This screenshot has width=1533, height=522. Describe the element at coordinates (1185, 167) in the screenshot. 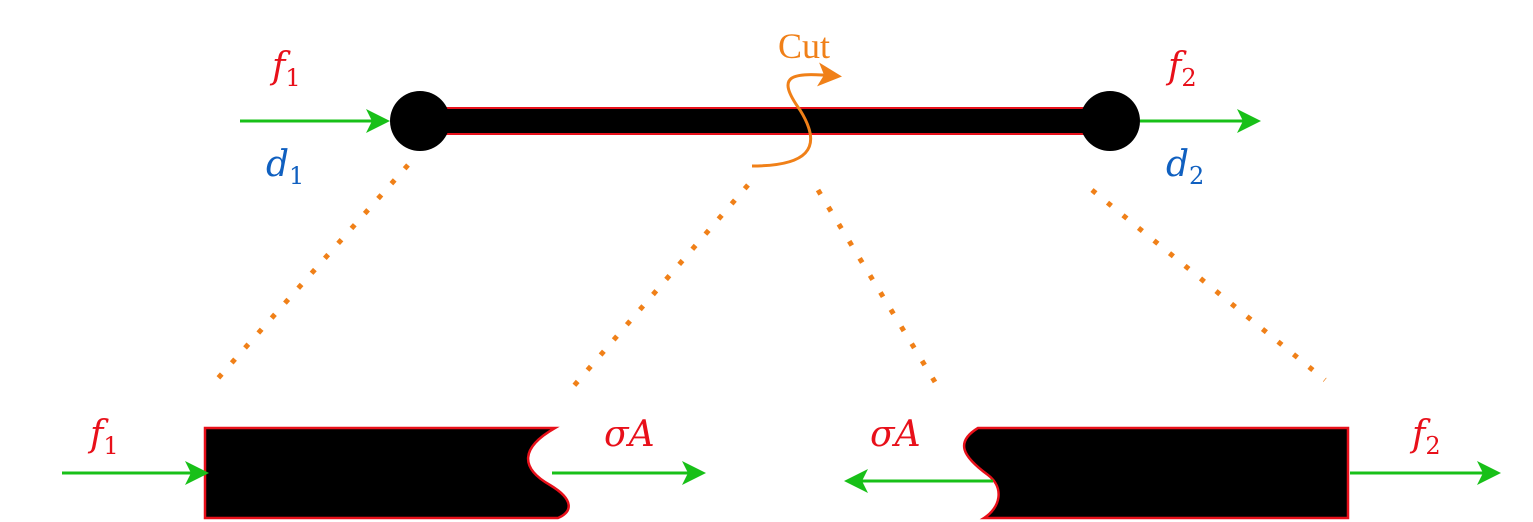

I see `d2-label: d2` at that location.